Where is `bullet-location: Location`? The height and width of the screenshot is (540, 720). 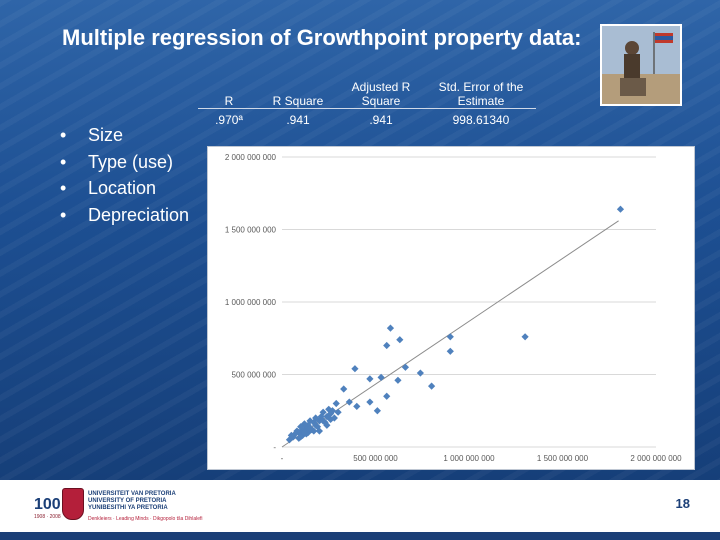 bullet-location: Location is located at coordinates (122, 188).